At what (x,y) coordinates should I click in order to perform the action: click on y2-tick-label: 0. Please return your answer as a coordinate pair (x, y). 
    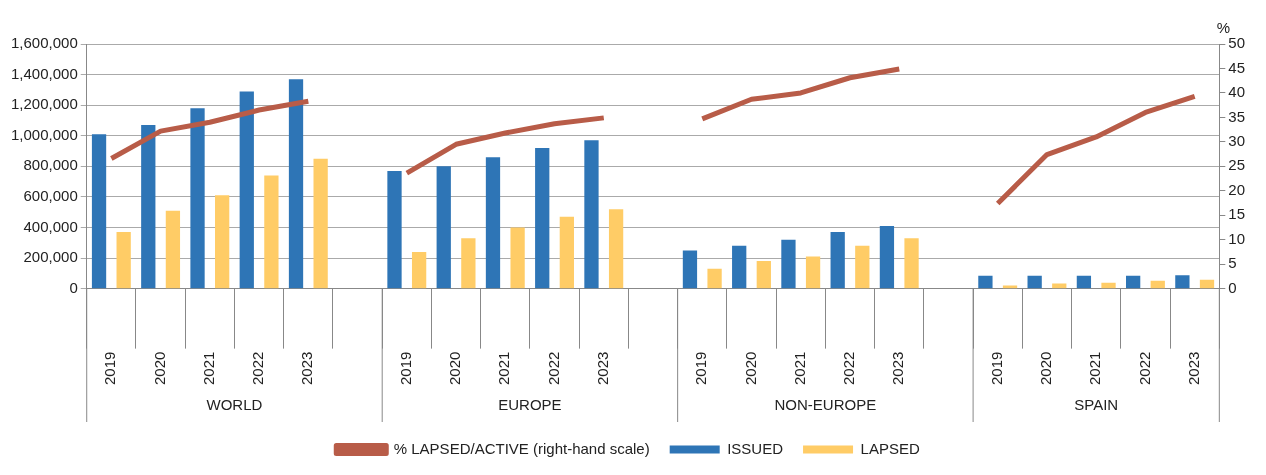
    Looking at the image, I should click on (1232, 287).